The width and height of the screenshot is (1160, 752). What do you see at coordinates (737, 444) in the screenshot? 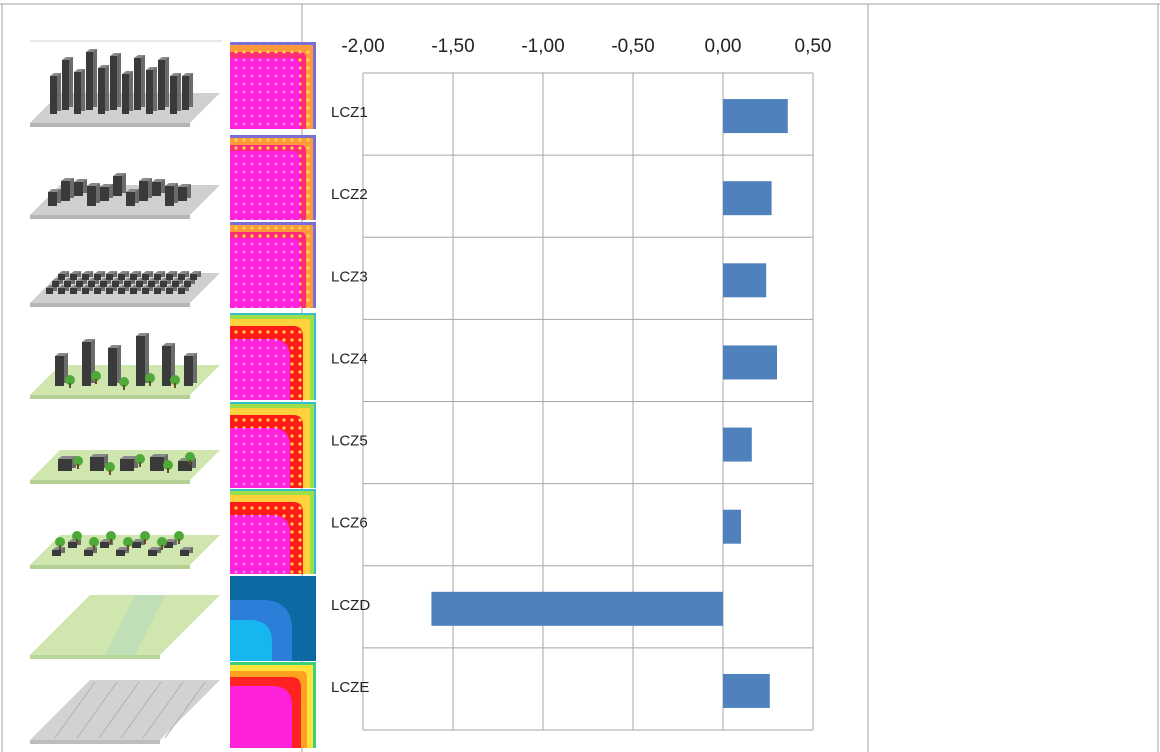
I see `bar-lcz5` at bounding box center [737, 444].